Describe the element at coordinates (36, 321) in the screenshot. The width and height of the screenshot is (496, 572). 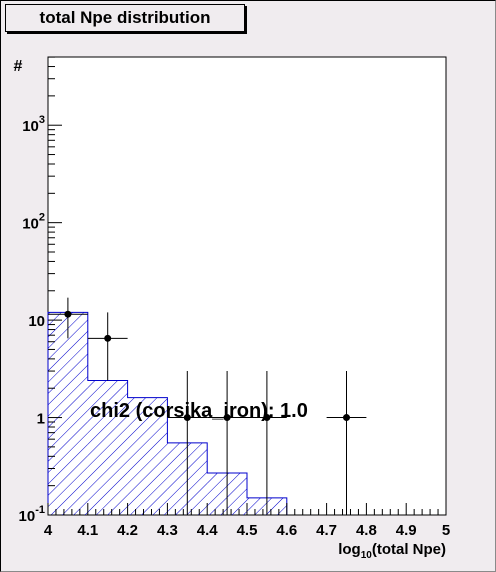
I see `y-tick-label: 10` at that location.